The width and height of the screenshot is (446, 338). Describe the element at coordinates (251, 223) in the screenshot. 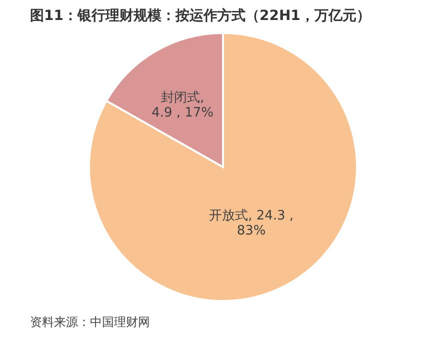

I see `slice-label: 开放式, 24.3 , 83%` at that location.